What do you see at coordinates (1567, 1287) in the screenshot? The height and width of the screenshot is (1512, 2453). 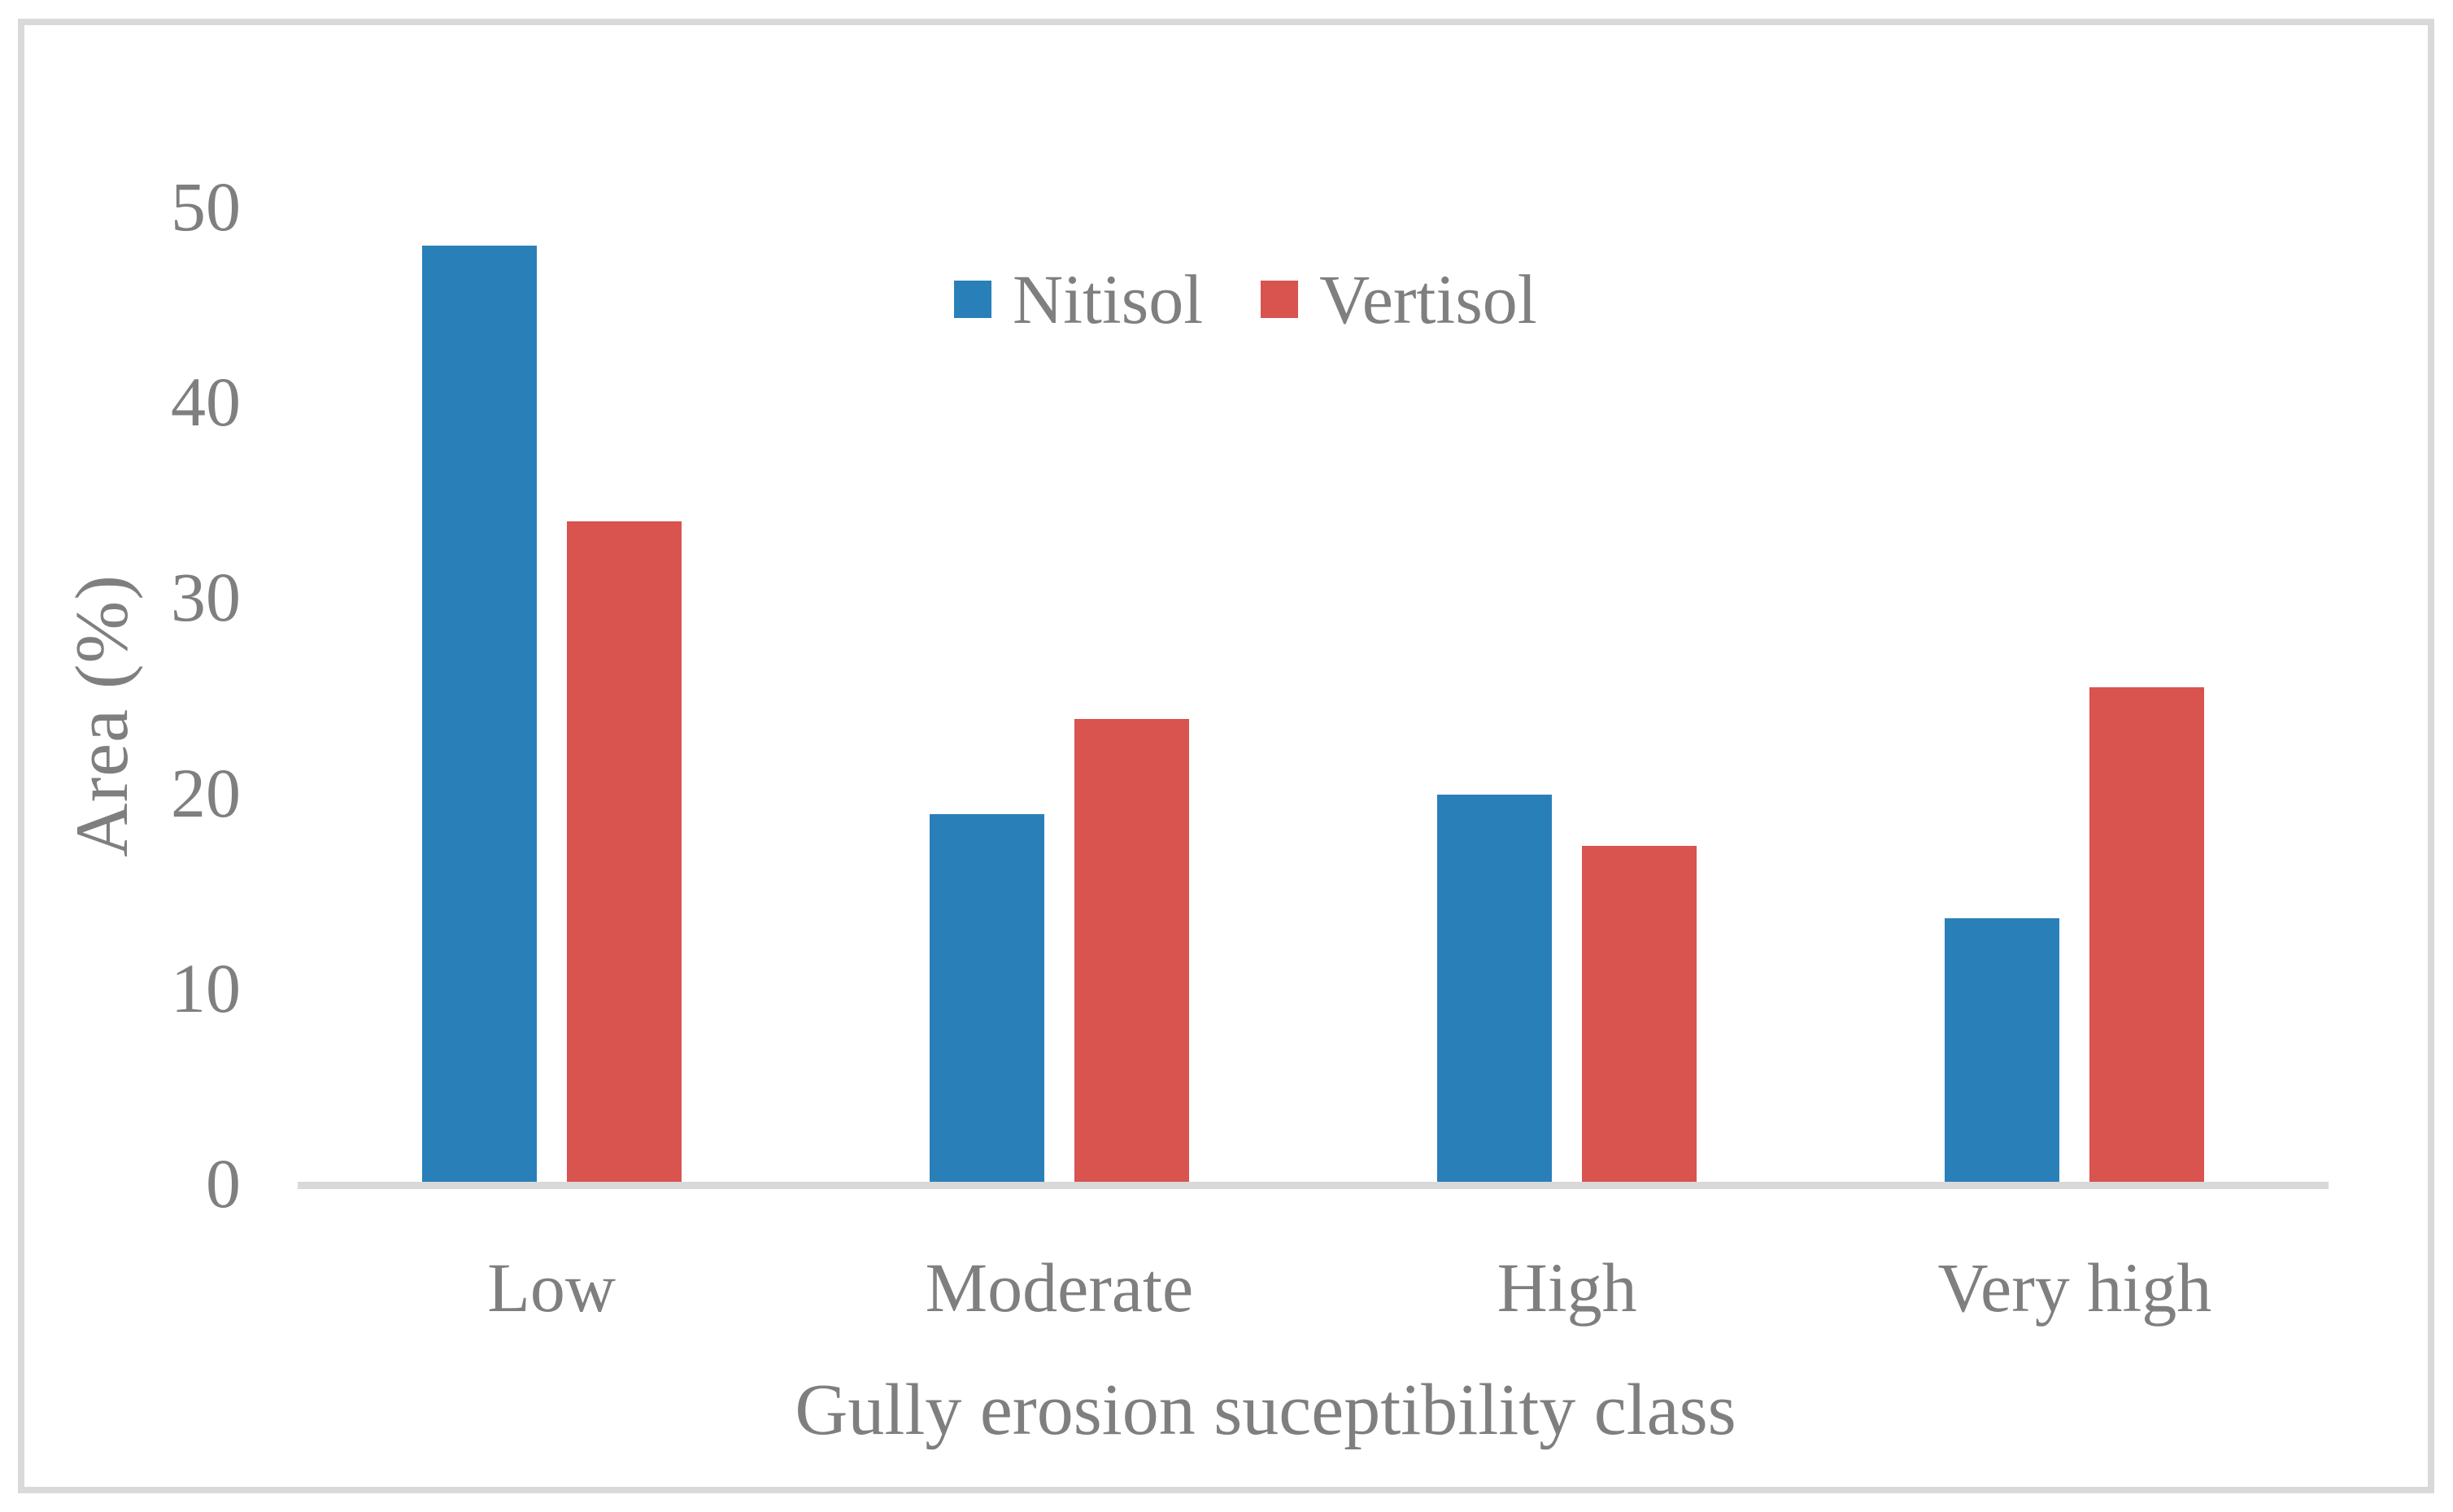 I see `category-label-high: High` at bounding box center [1567, 1287].